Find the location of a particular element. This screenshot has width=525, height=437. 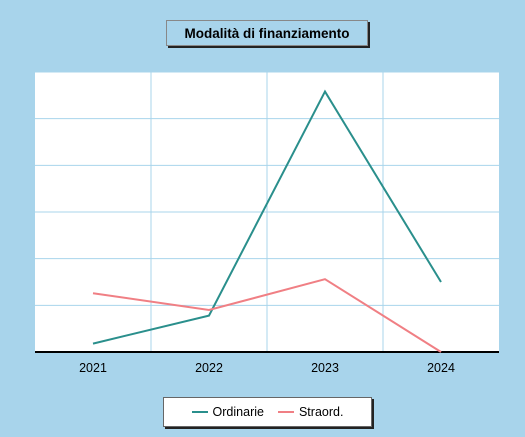

x-tick-label: 2022 is located at coordinates (209, 368).